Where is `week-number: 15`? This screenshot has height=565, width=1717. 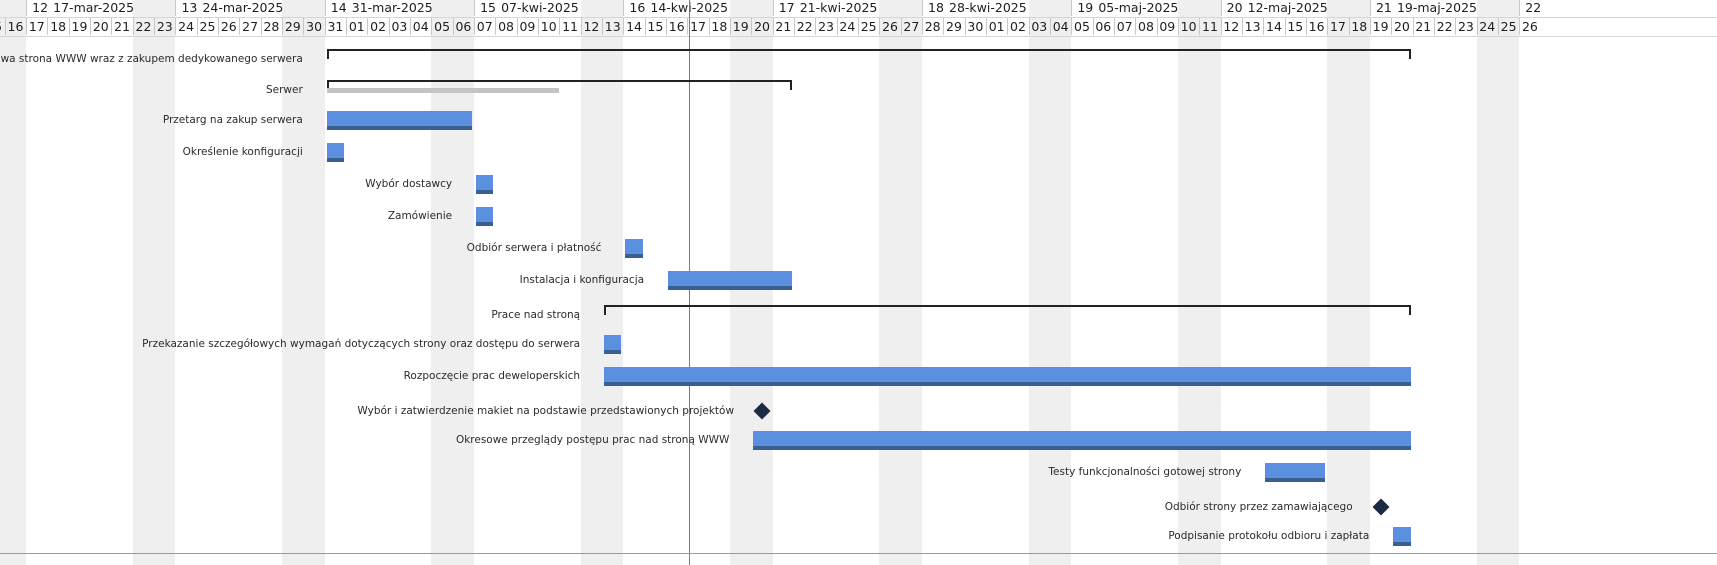
week-number: 15 is located at coordinates (488, 7).